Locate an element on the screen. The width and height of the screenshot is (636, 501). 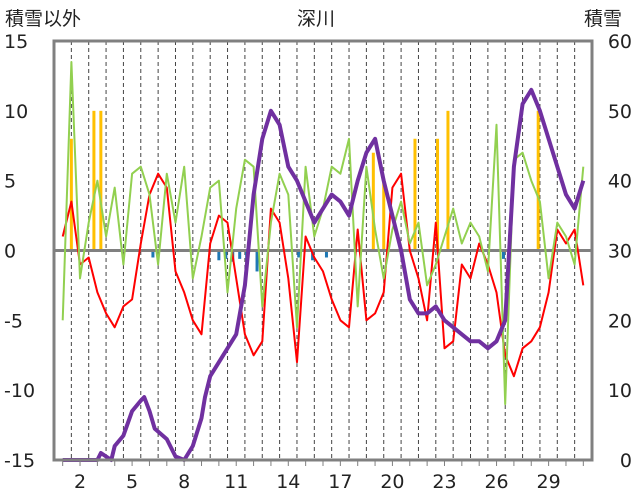
right-axis-label: 積雪 is located at coordinates (603, 19).